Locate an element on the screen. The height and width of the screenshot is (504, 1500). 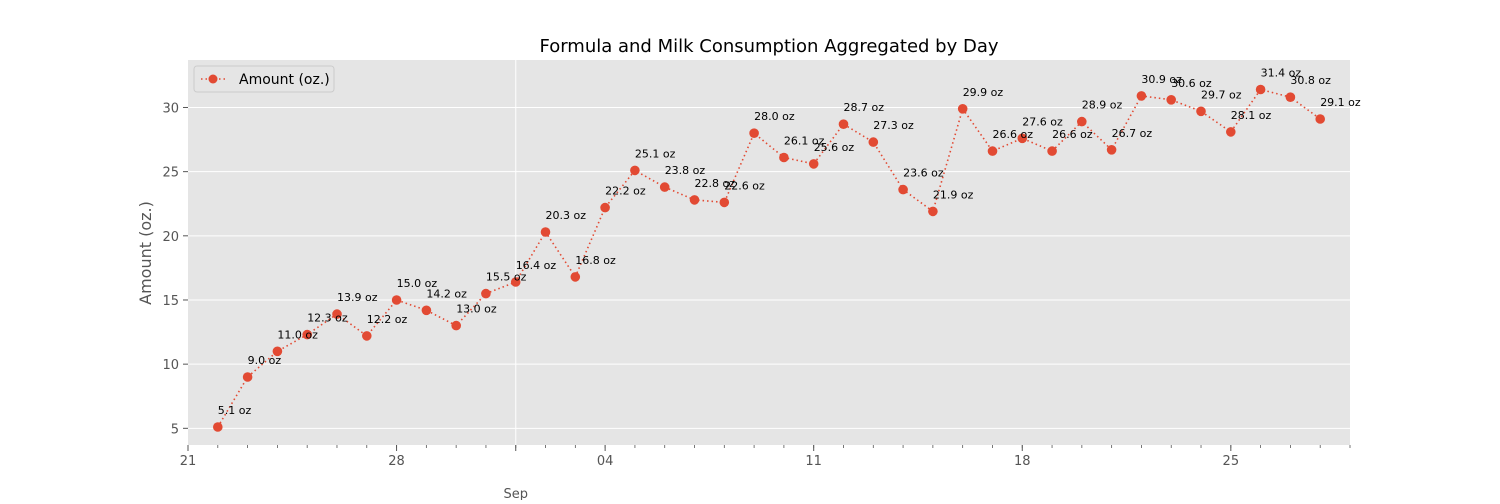
data-label: 27.3 oz is located at coordinates (893, 125).